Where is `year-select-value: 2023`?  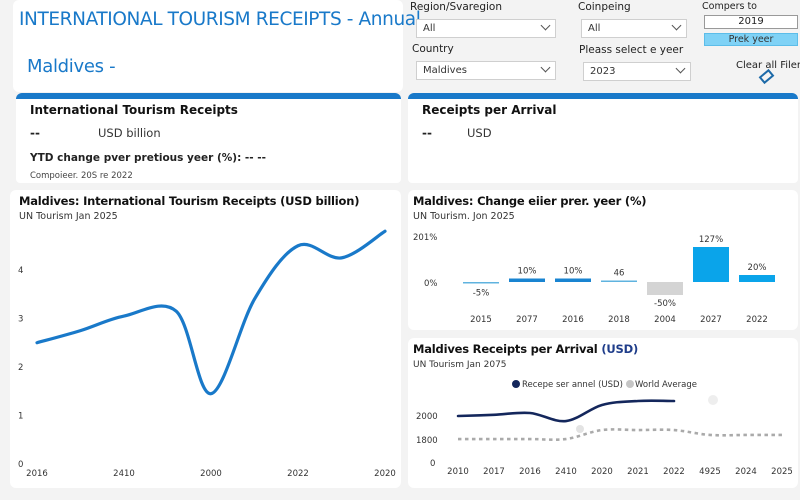
year-select-value: 2023 is located at coordinates (603, 71).